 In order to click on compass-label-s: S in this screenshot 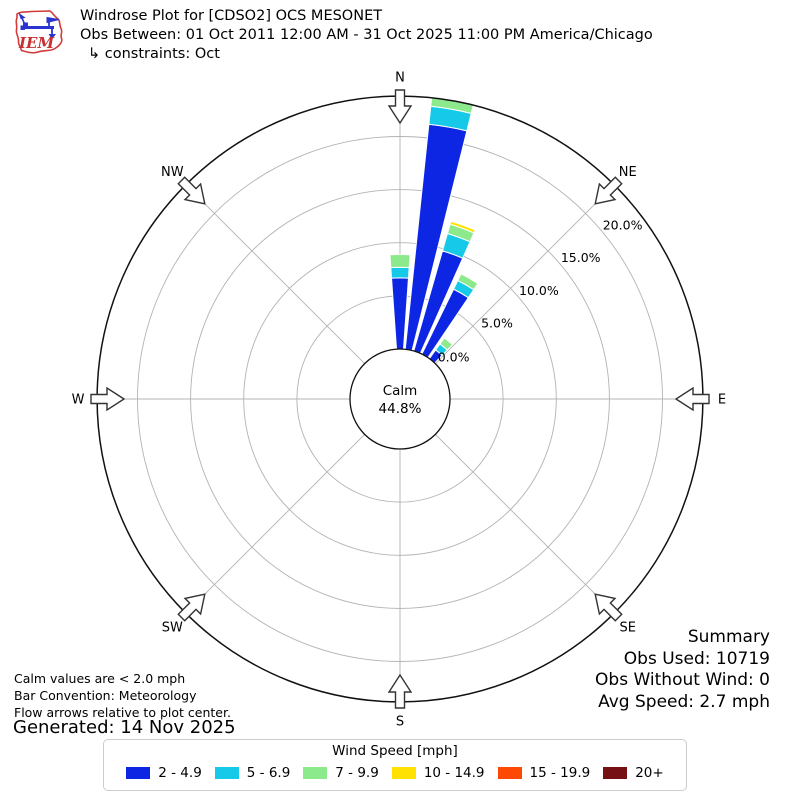, I will do `click(400, 722)`.